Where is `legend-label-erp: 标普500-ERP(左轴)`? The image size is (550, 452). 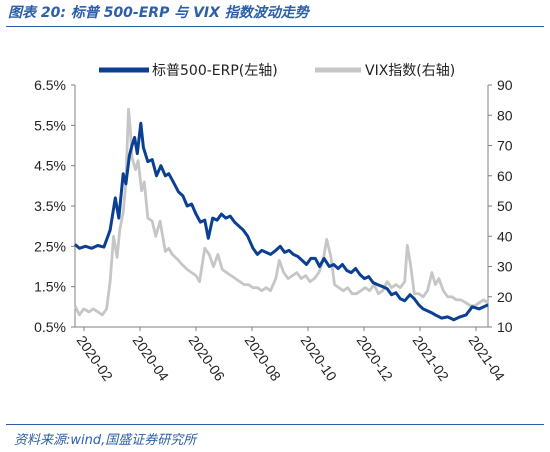 legend-label-erp: 标普500-ERP(左轴) is located at coordinates (215, 71).